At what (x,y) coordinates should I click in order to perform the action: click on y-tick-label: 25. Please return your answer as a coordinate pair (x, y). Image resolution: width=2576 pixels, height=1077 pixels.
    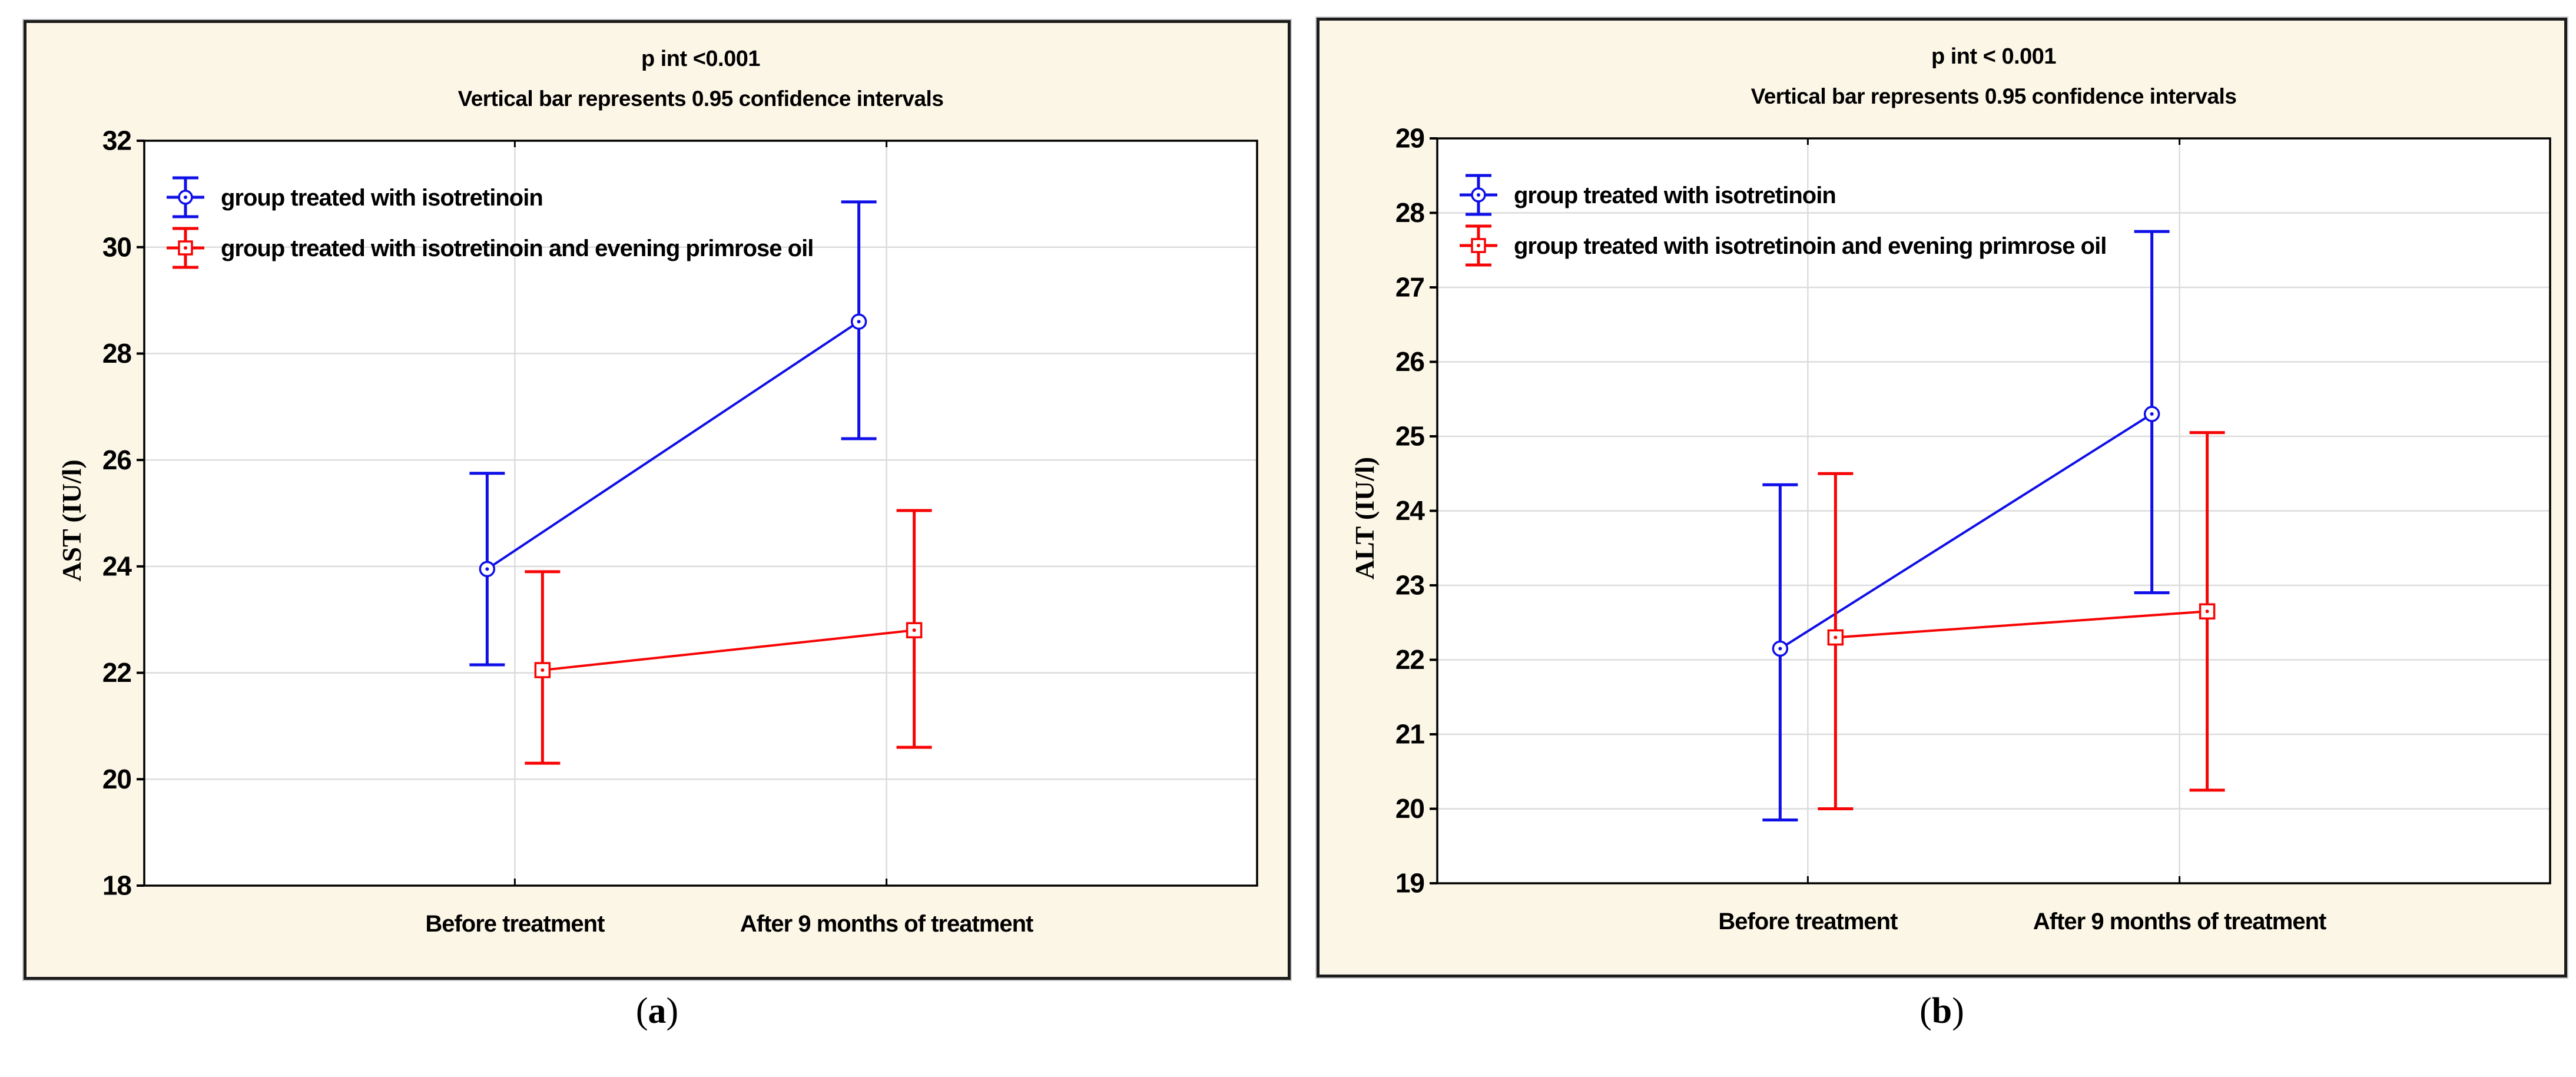
    Looking at the image, I should click on (1410, 436).